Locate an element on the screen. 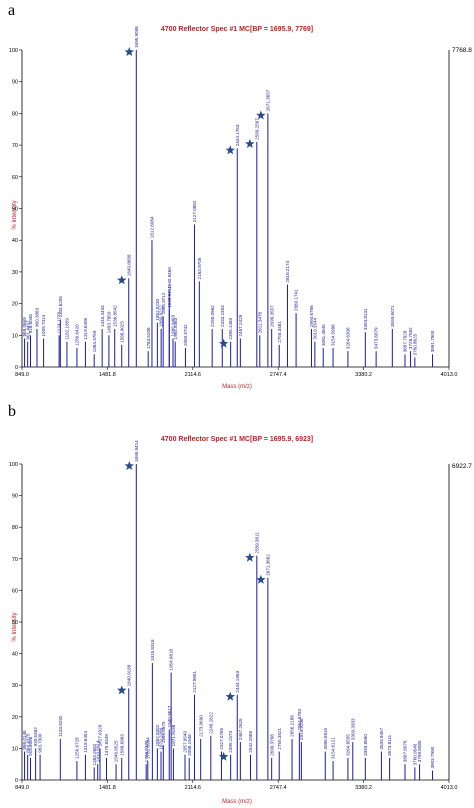 This screenshot has width=474, height=808. peak-label: 1954.9818 is located at coordinates (171, 659).